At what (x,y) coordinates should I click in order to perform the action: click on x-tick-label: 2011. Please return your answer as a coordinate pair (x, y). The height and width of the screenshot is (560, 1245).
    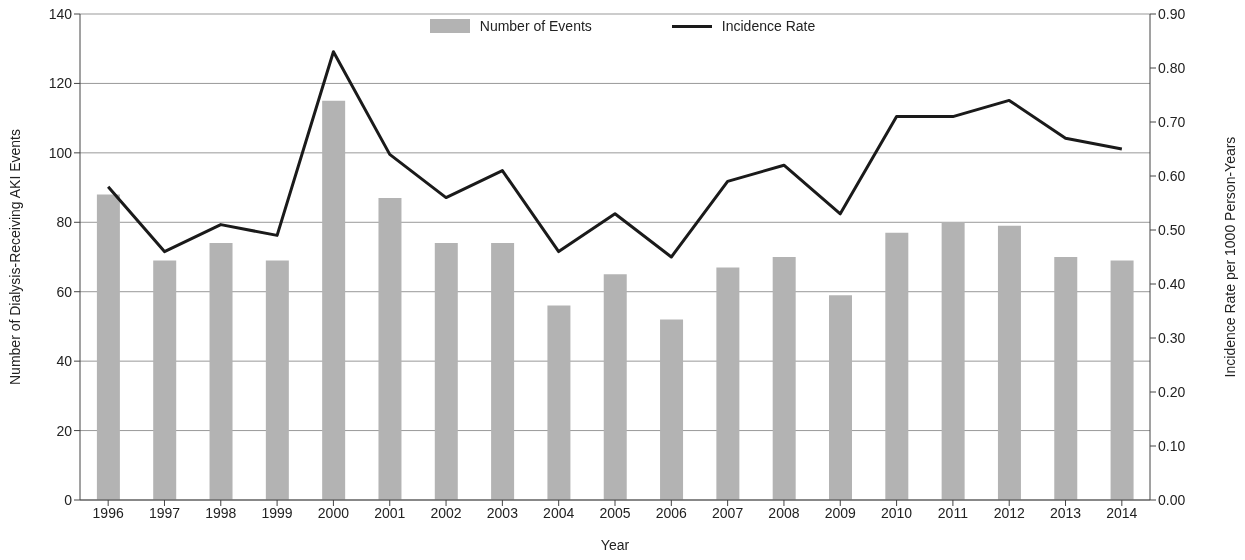
    Looking at the image, I should click on (953, 512).